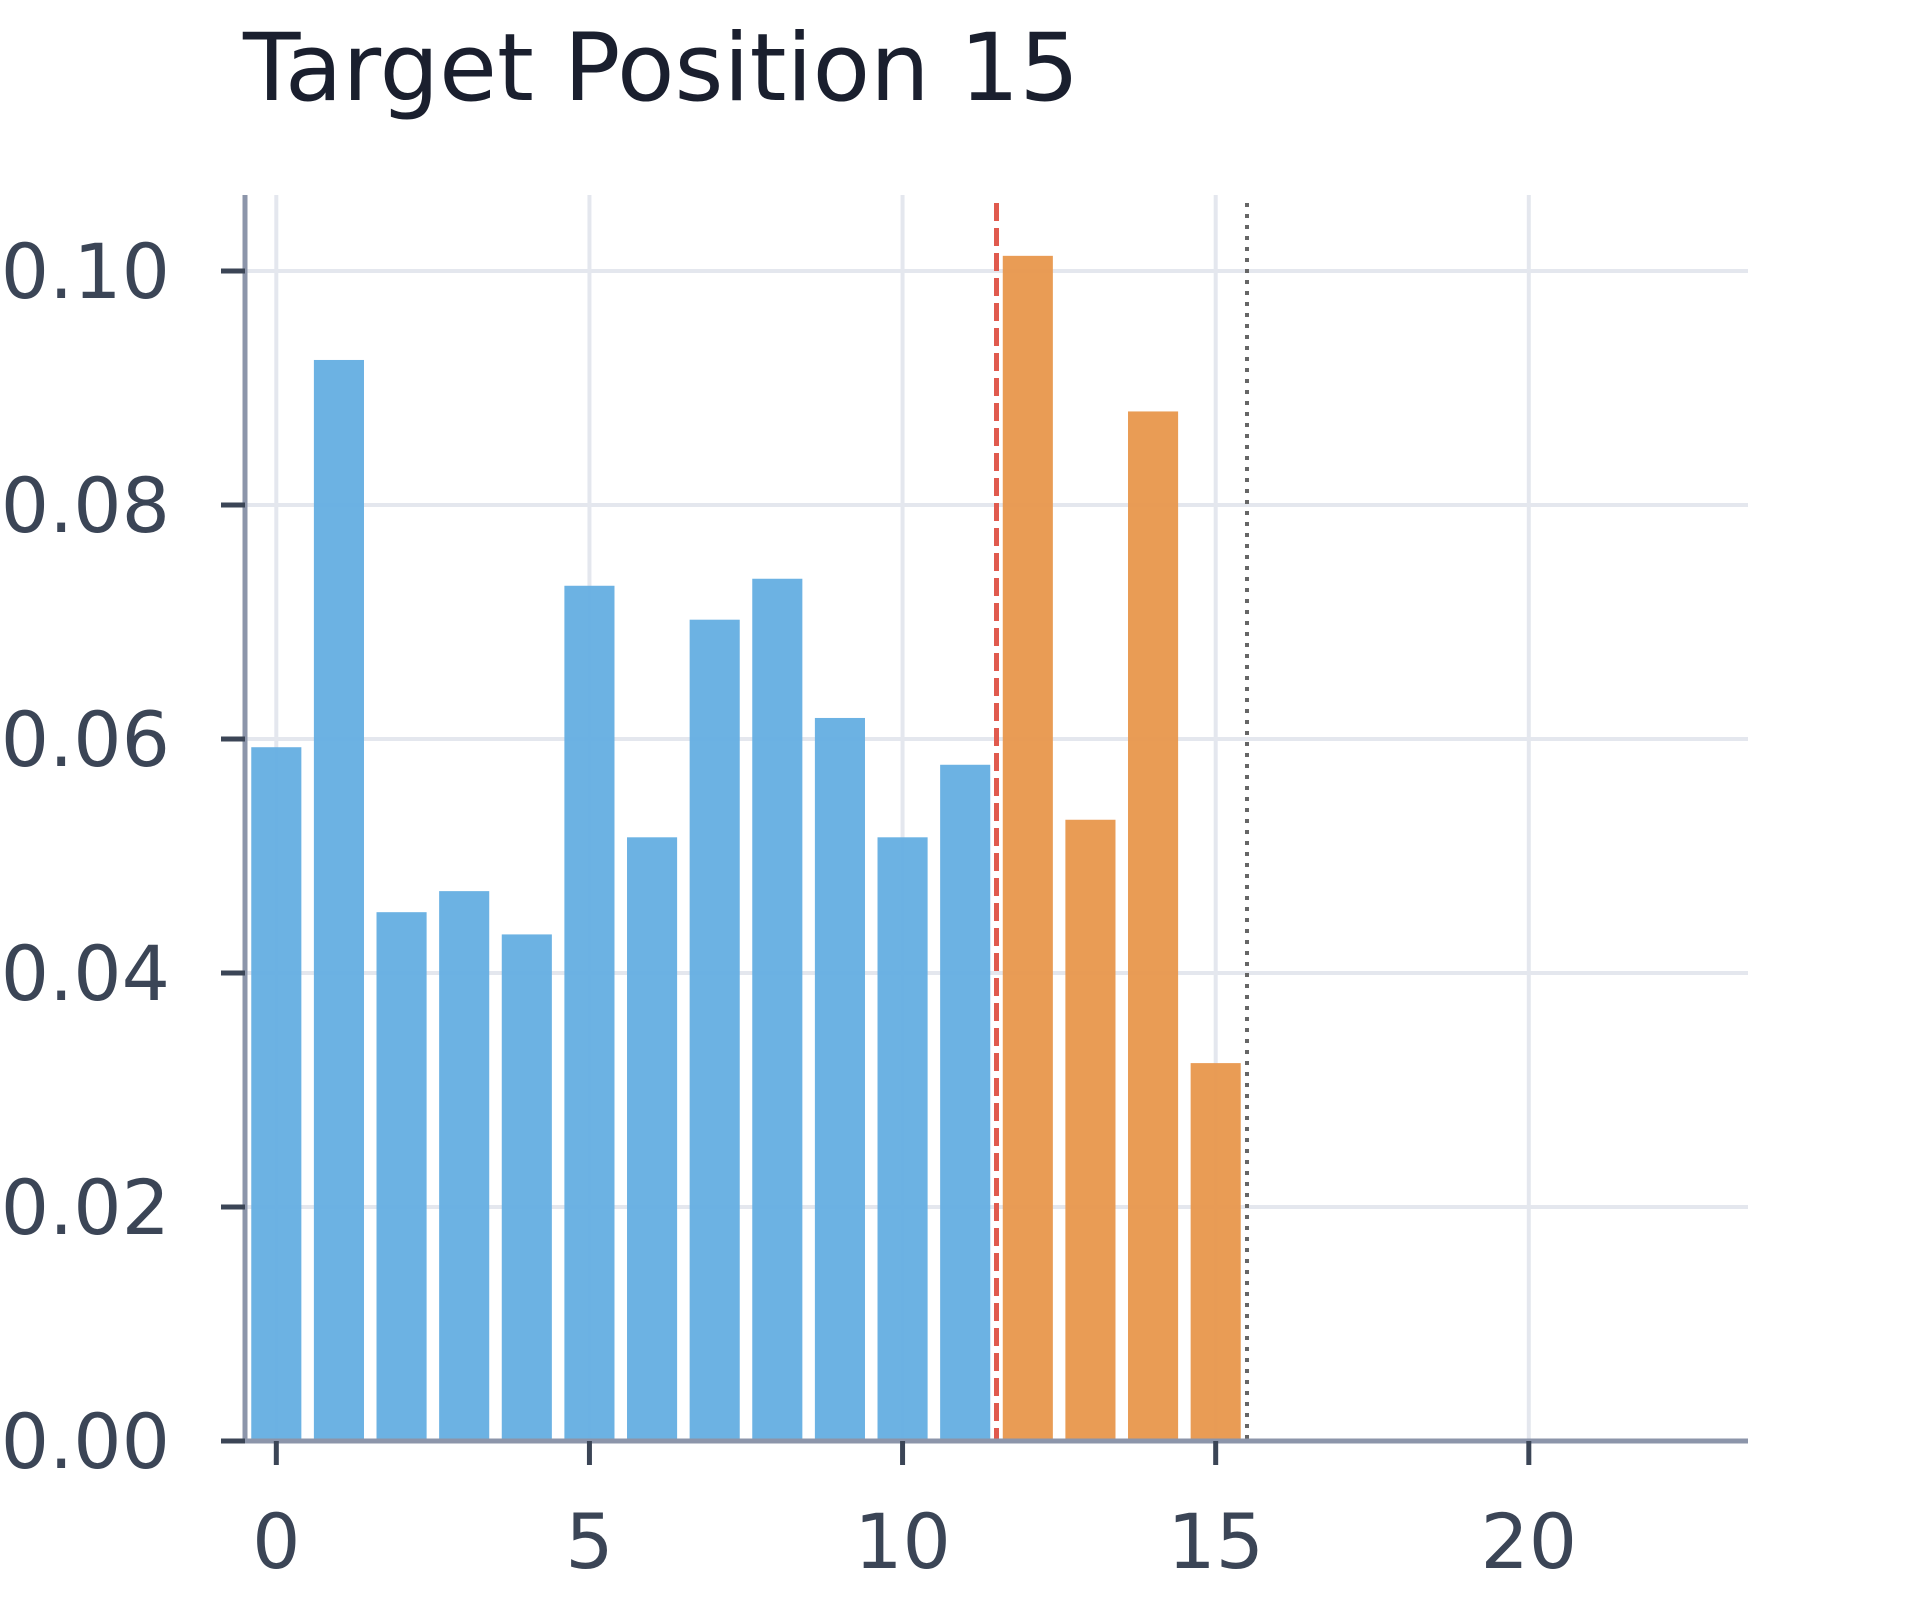 This screenshot has width=1920, height=1600. I want to click on chart-title: Target Position 15, so click(660, 68).